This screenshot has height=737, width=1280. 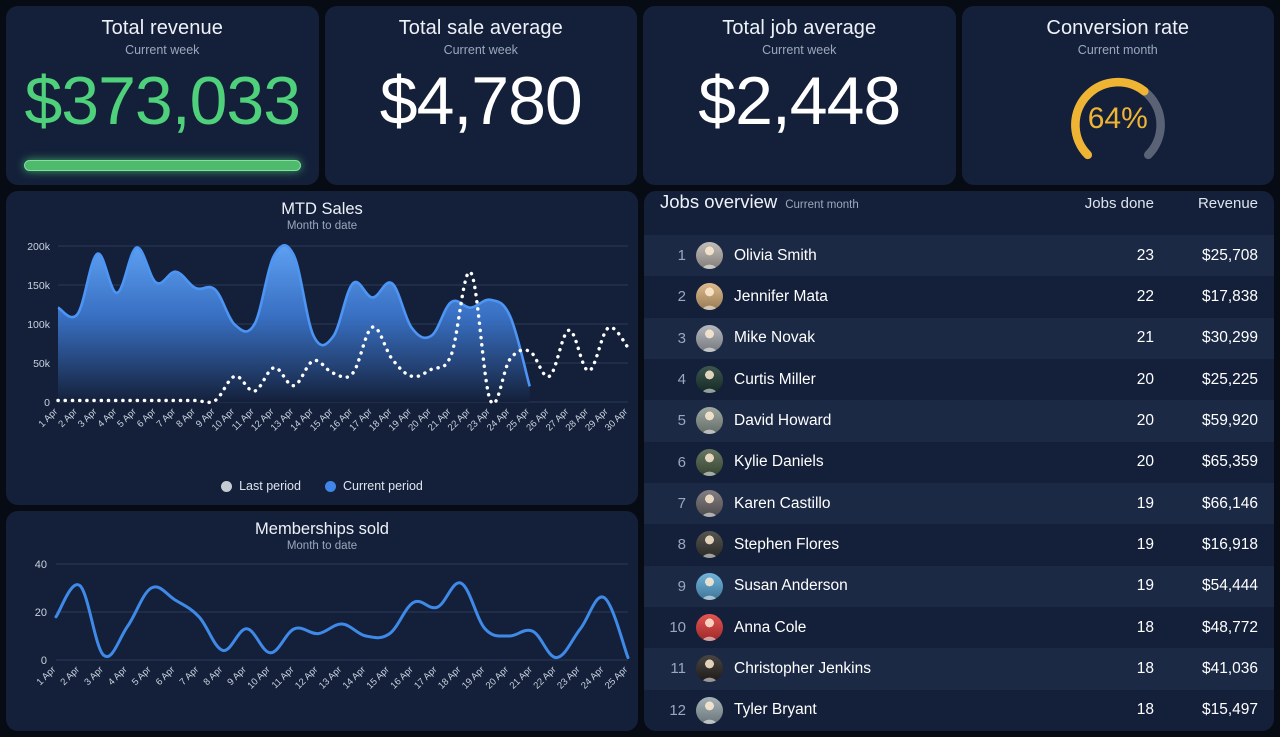 I want to click on svg-text: 3 Apr, so click(x=87, y=417).